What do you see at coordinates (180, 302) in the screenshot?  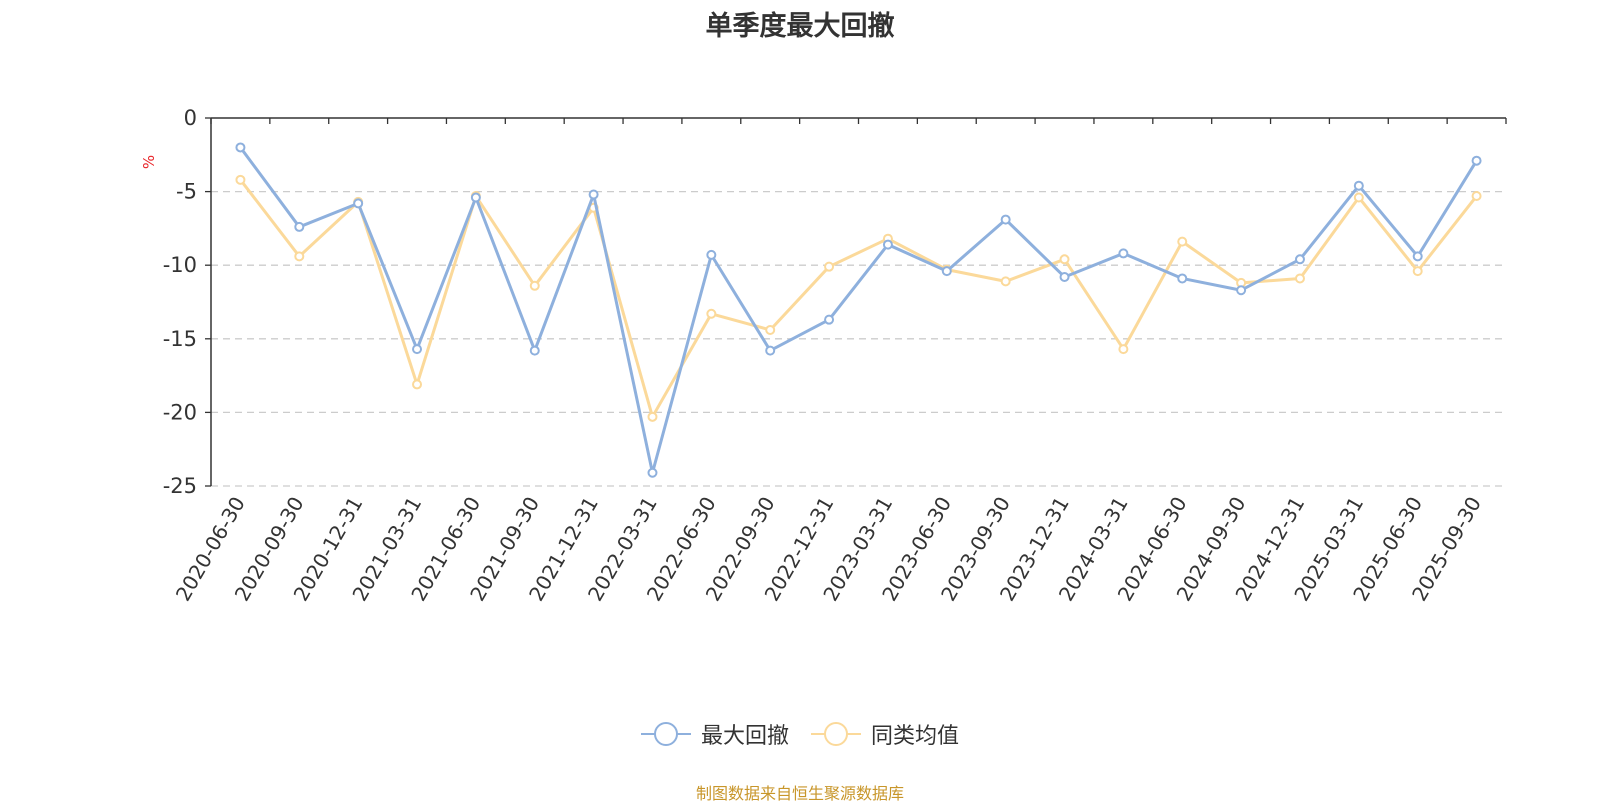 I see `y-tick-labels: 0 -5 -10 -15 -20 -25` at bounding box center [180, 302].